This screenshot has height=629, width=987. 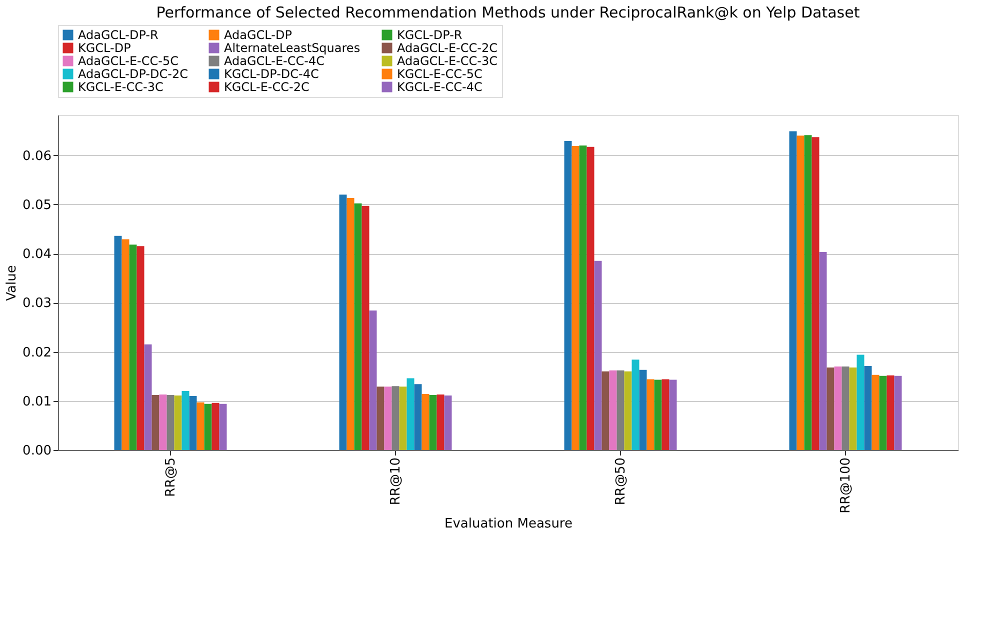 What do you see at coordinates (37, 254) in the screenshot?
I see `y-tick-label: 0.04` at bounding box center [37, 254].